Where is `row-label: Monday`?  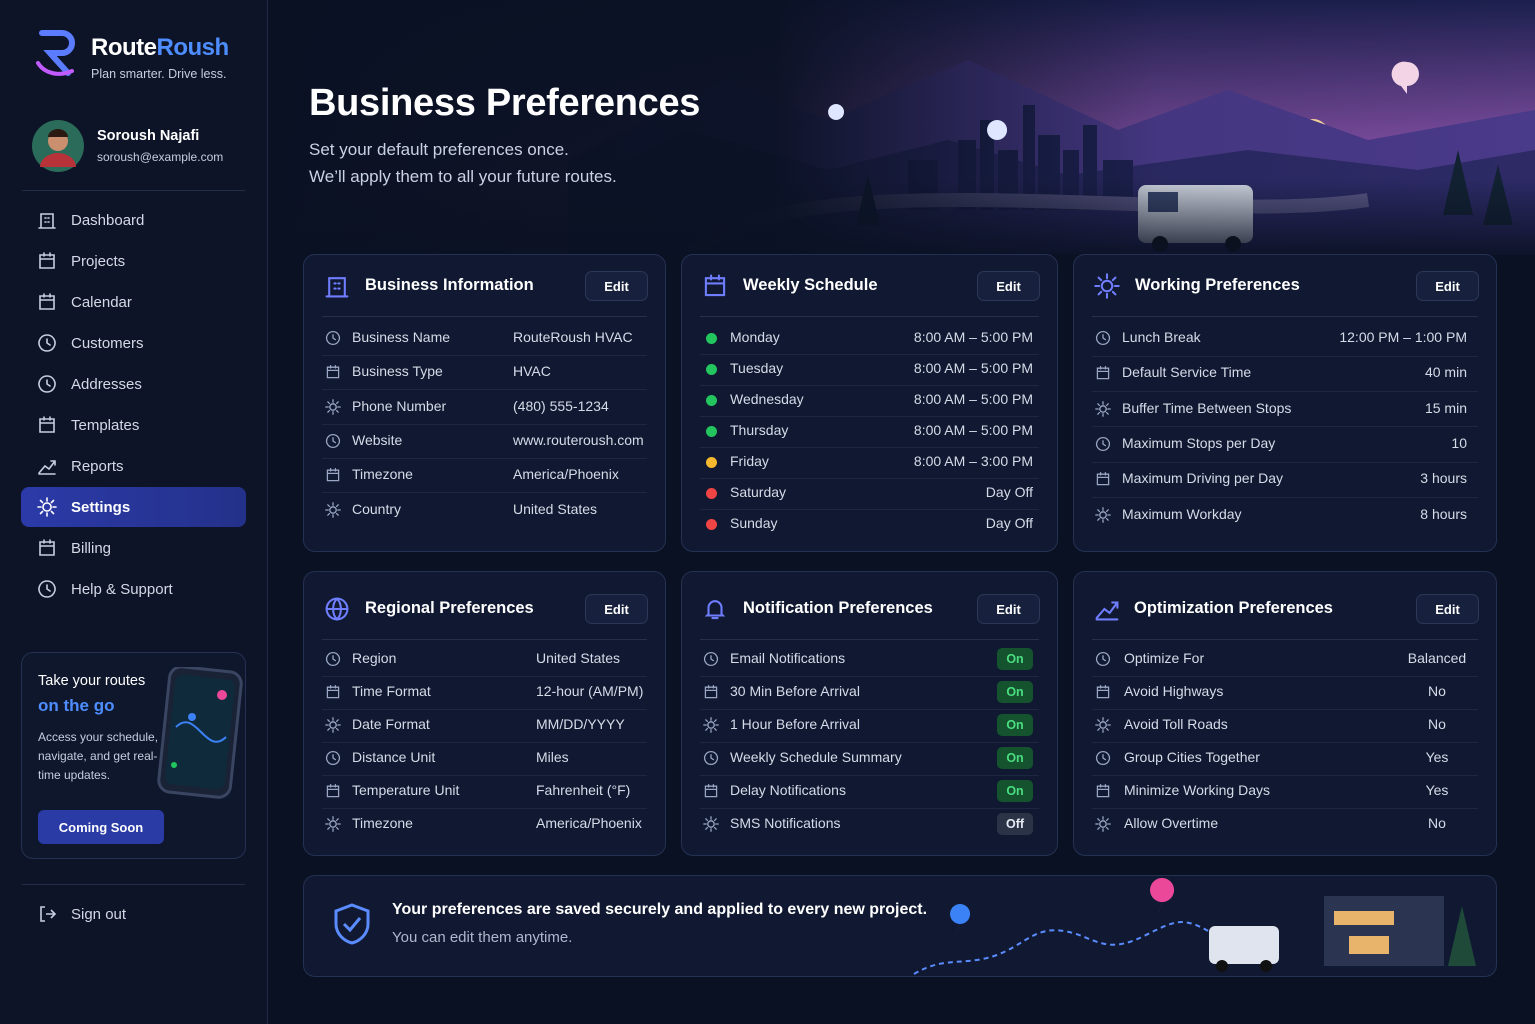
row-label: Monday is located at coordinates (755, 337).